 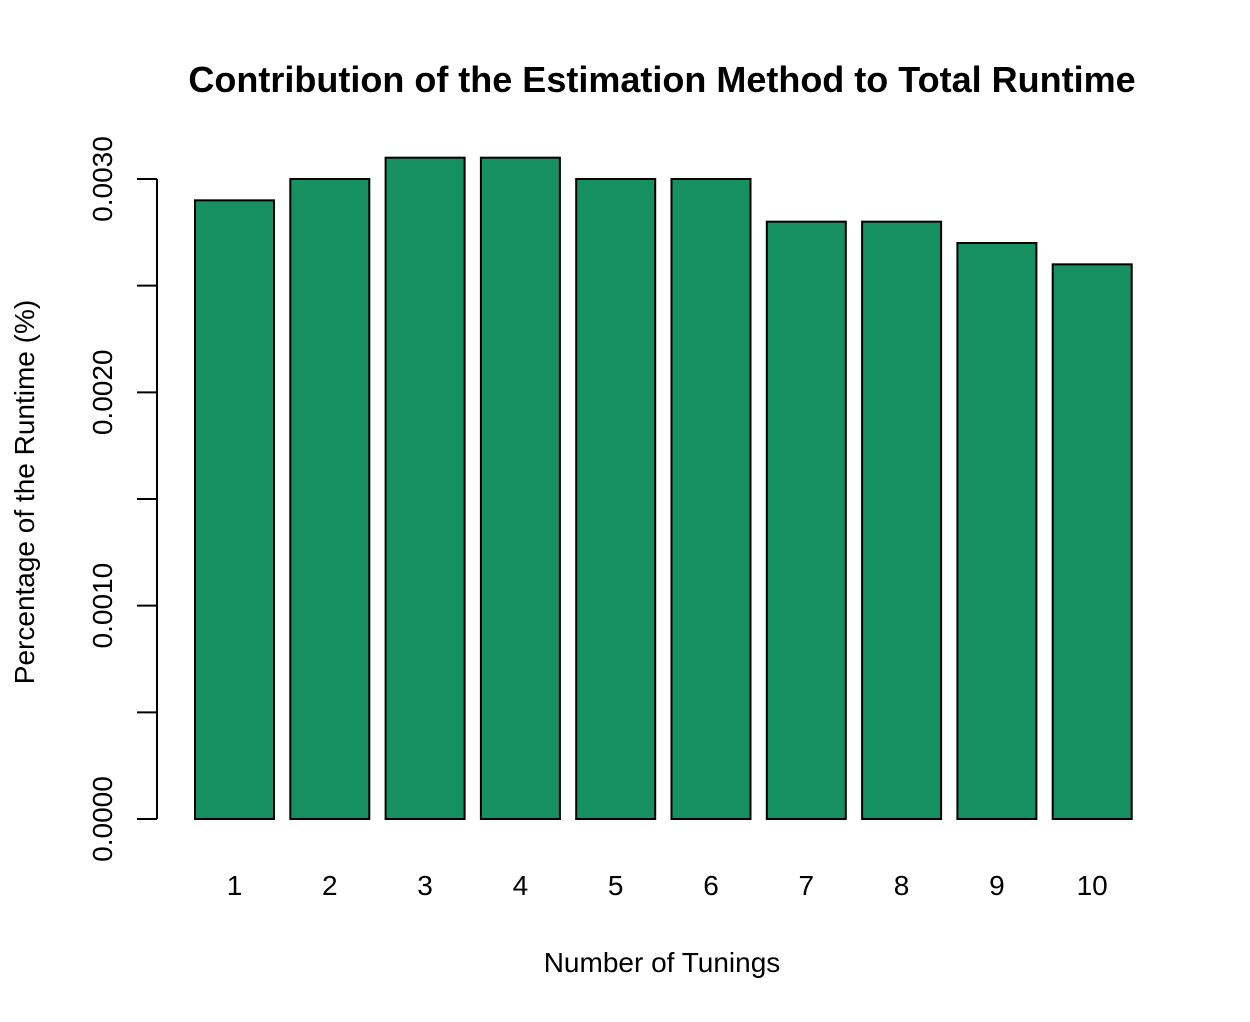 I want to click on x-tick-label: 7, so click(x=807, y=885).